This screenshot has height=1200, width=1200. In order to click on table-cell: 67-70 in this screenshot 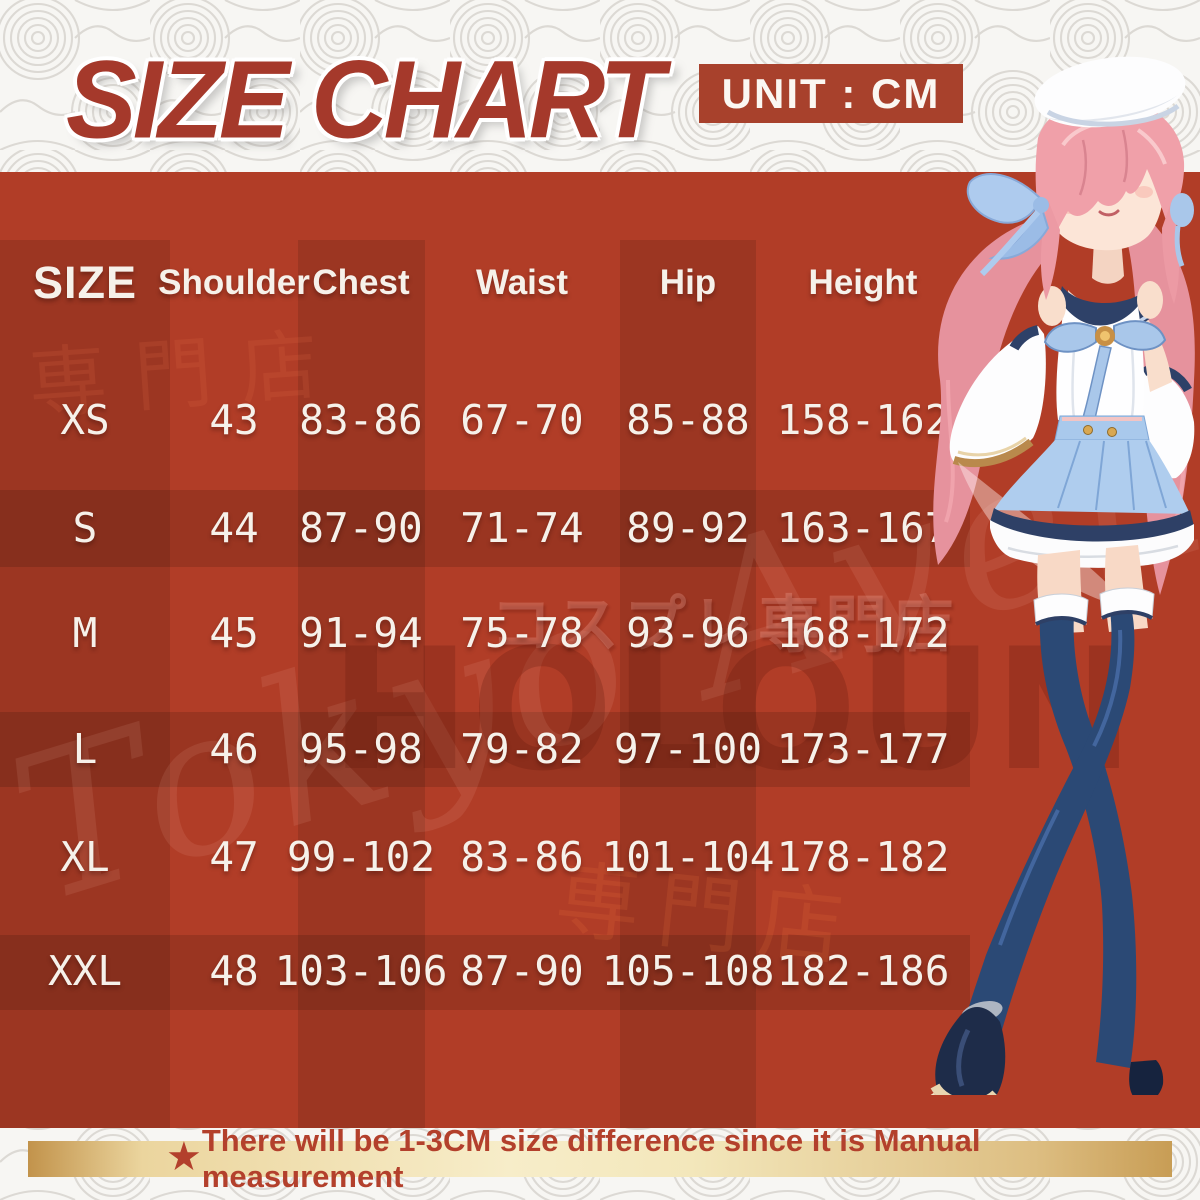, I will do `click(522, 420)`.